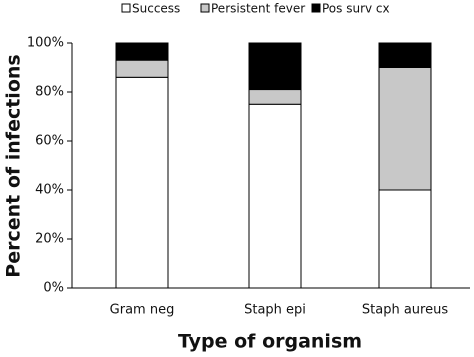 Image resolution: width=474 pixels, height=357 pixels. Describe the element at coordinates (356, 9) in the screenshot. I see `legend-text: Pos surv cx` at that location.